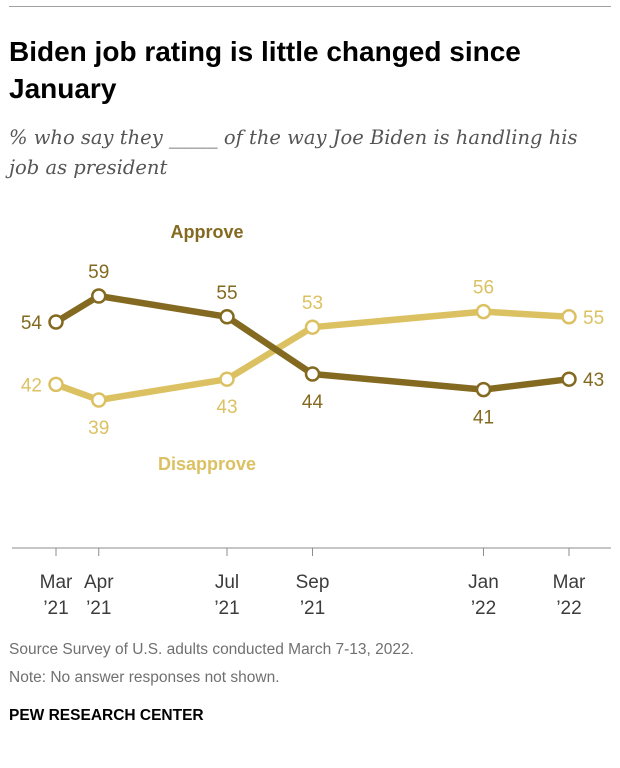 The width and height of the screenshot is (620, 768). I want to click on approve-data-label: 43, so click(593, 380).